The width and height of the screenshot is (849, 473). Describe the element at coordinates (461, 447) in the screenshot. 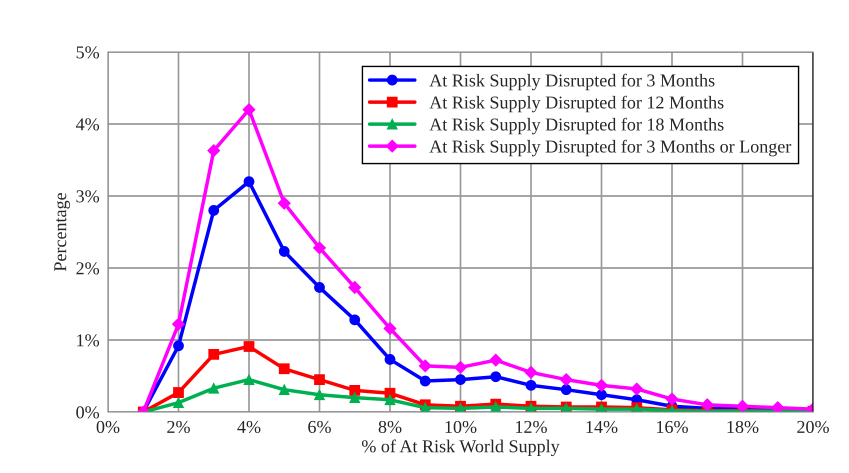

I see `x-axis-title: % of At Risk World Supply` at that location.